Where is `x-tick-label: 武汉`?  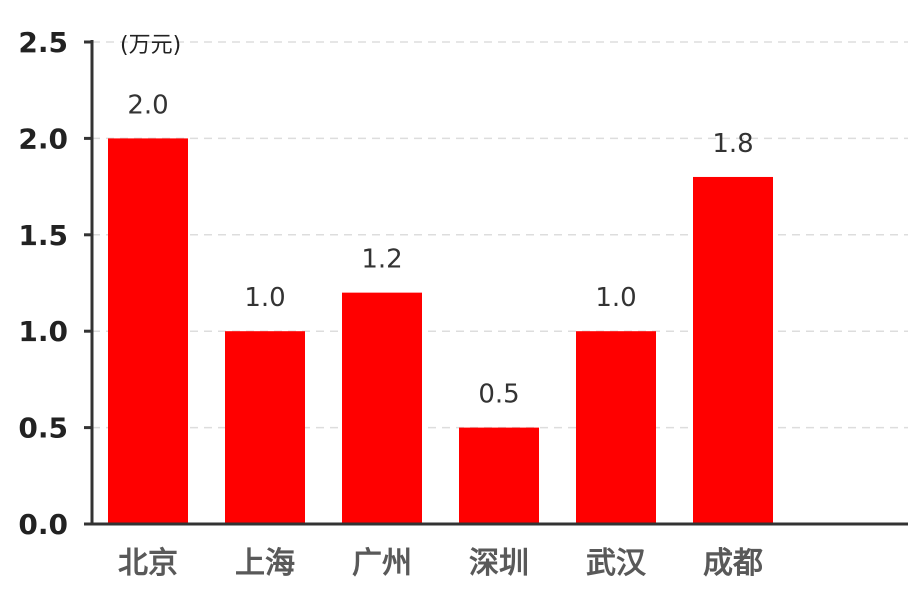 x-tick-label: 武汉 is located at coordinates (616, 563).